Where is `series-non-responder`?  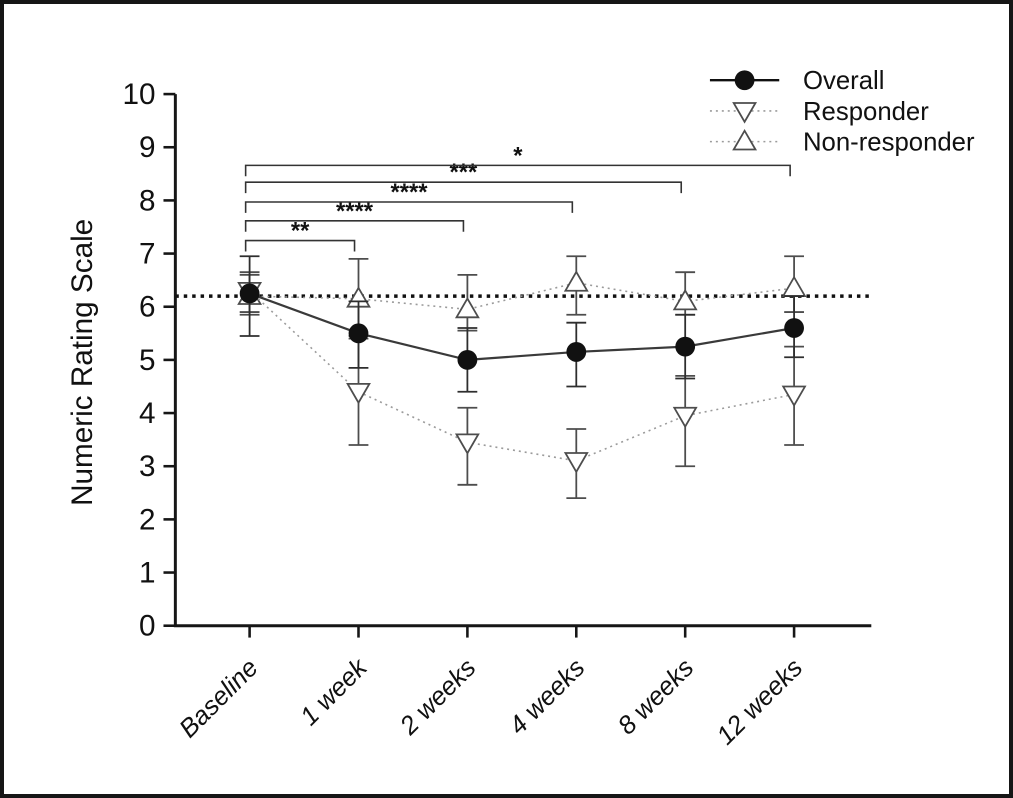 series-non-responder is located at coordinates (522, 296).